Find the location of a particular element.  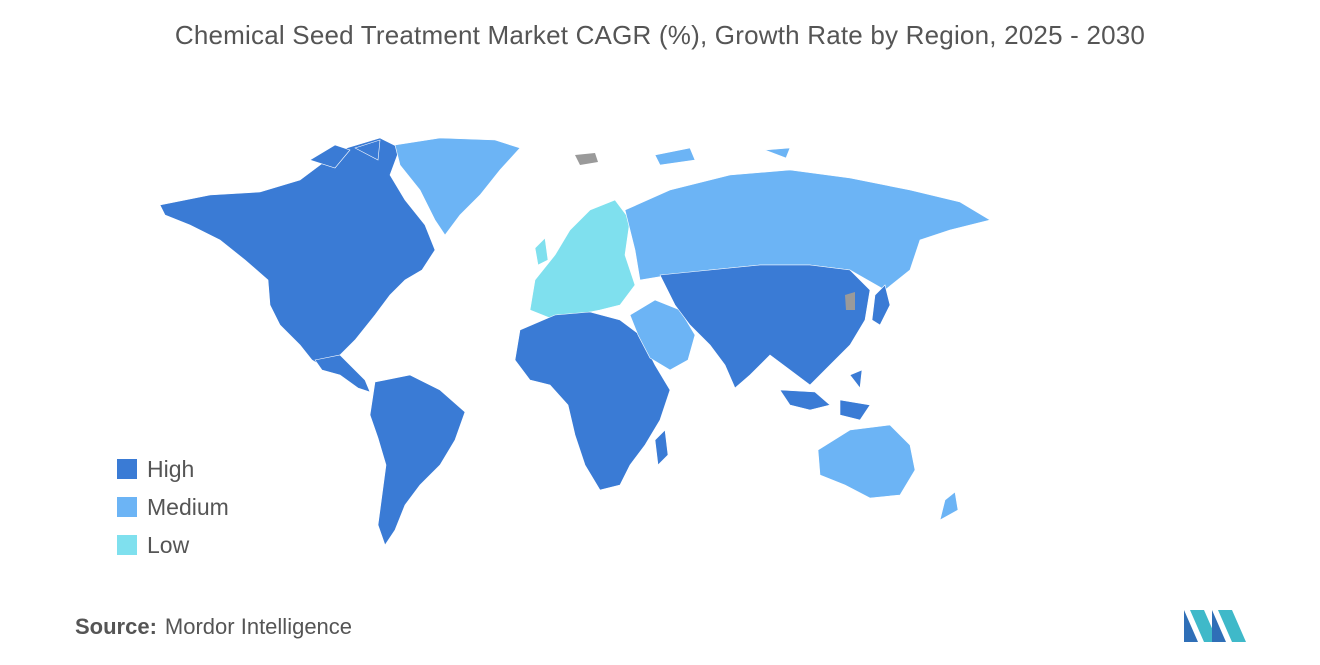

legend-label-medium: Medium is located at coordinates (188, 506).